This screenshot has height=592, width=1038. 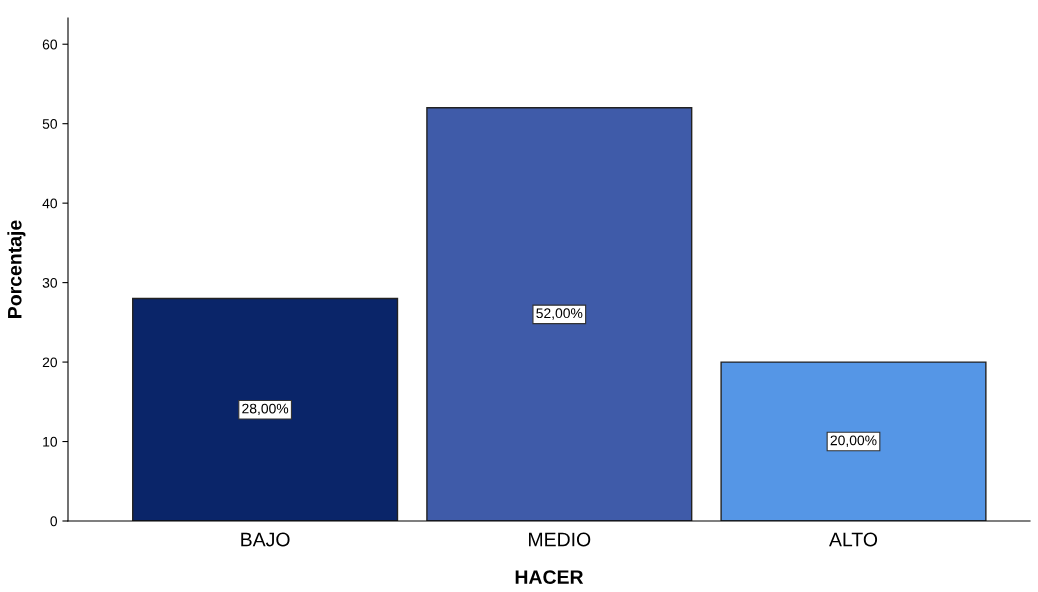 What do you see at coordinates (54, 521) in the screenshot?
I see `y-tick-label: 0` at bounding box center [54, 521].